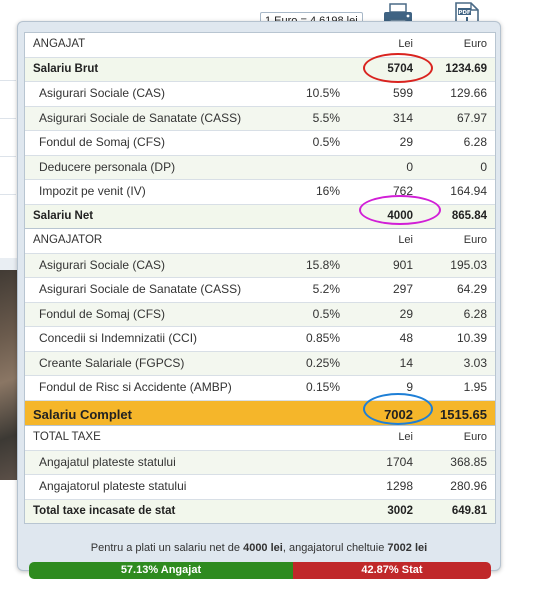 The width and height of the screenshot is (534, 600). I want to click on background-advert-image, so click(8, 369).